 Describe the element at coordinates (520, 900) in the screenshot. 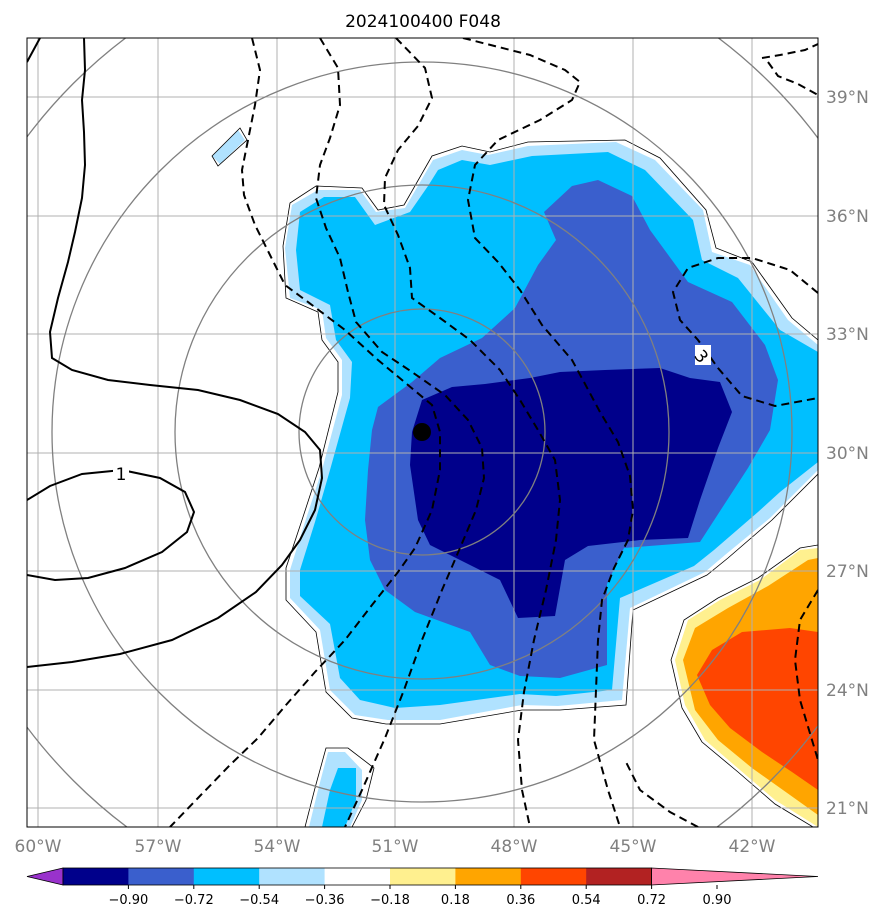

I see `colorbar-tick-label: 0.36` at that location.